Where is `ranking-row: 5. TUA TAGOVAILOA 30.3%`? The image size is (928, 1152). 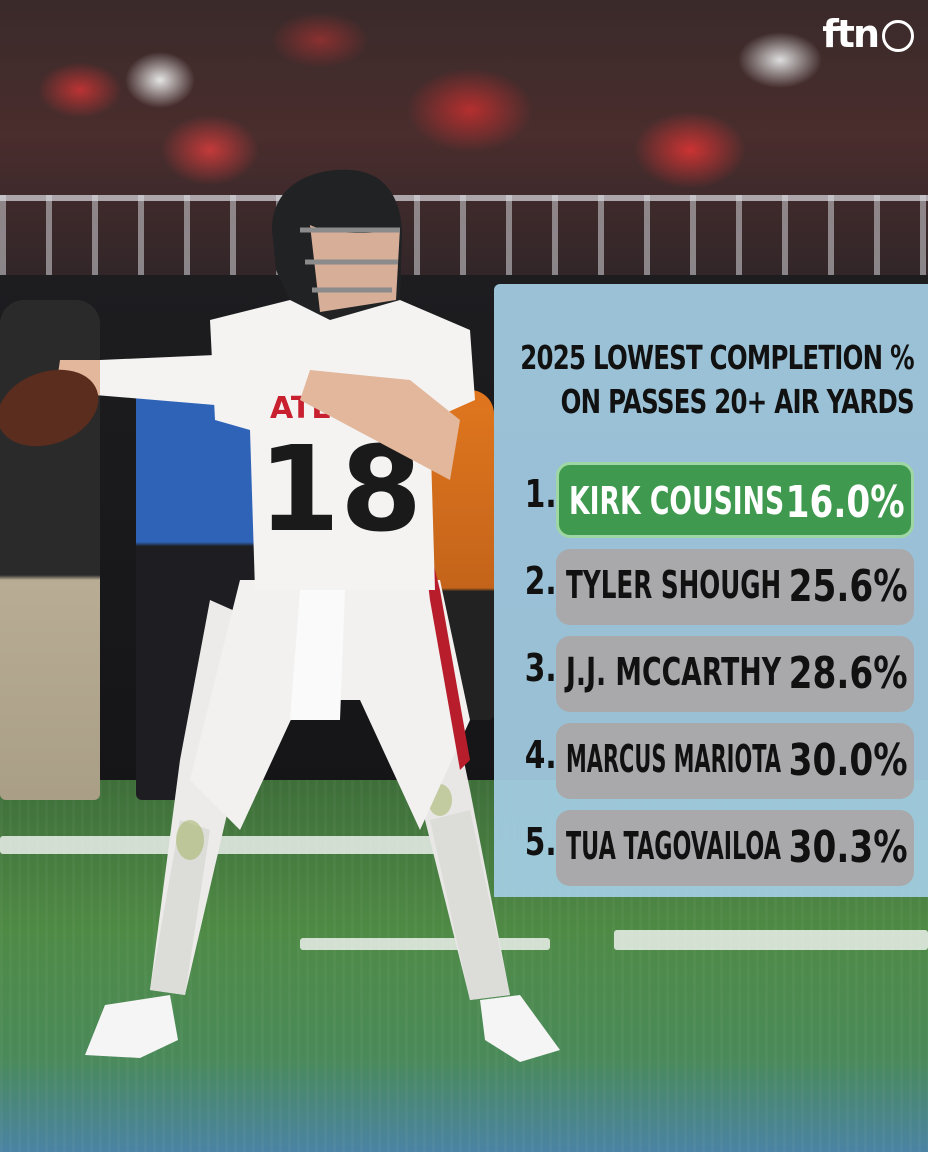
ranking-row: 5. TUA TAGOVAILOA 30.3% is located at coordinates (711, 848).